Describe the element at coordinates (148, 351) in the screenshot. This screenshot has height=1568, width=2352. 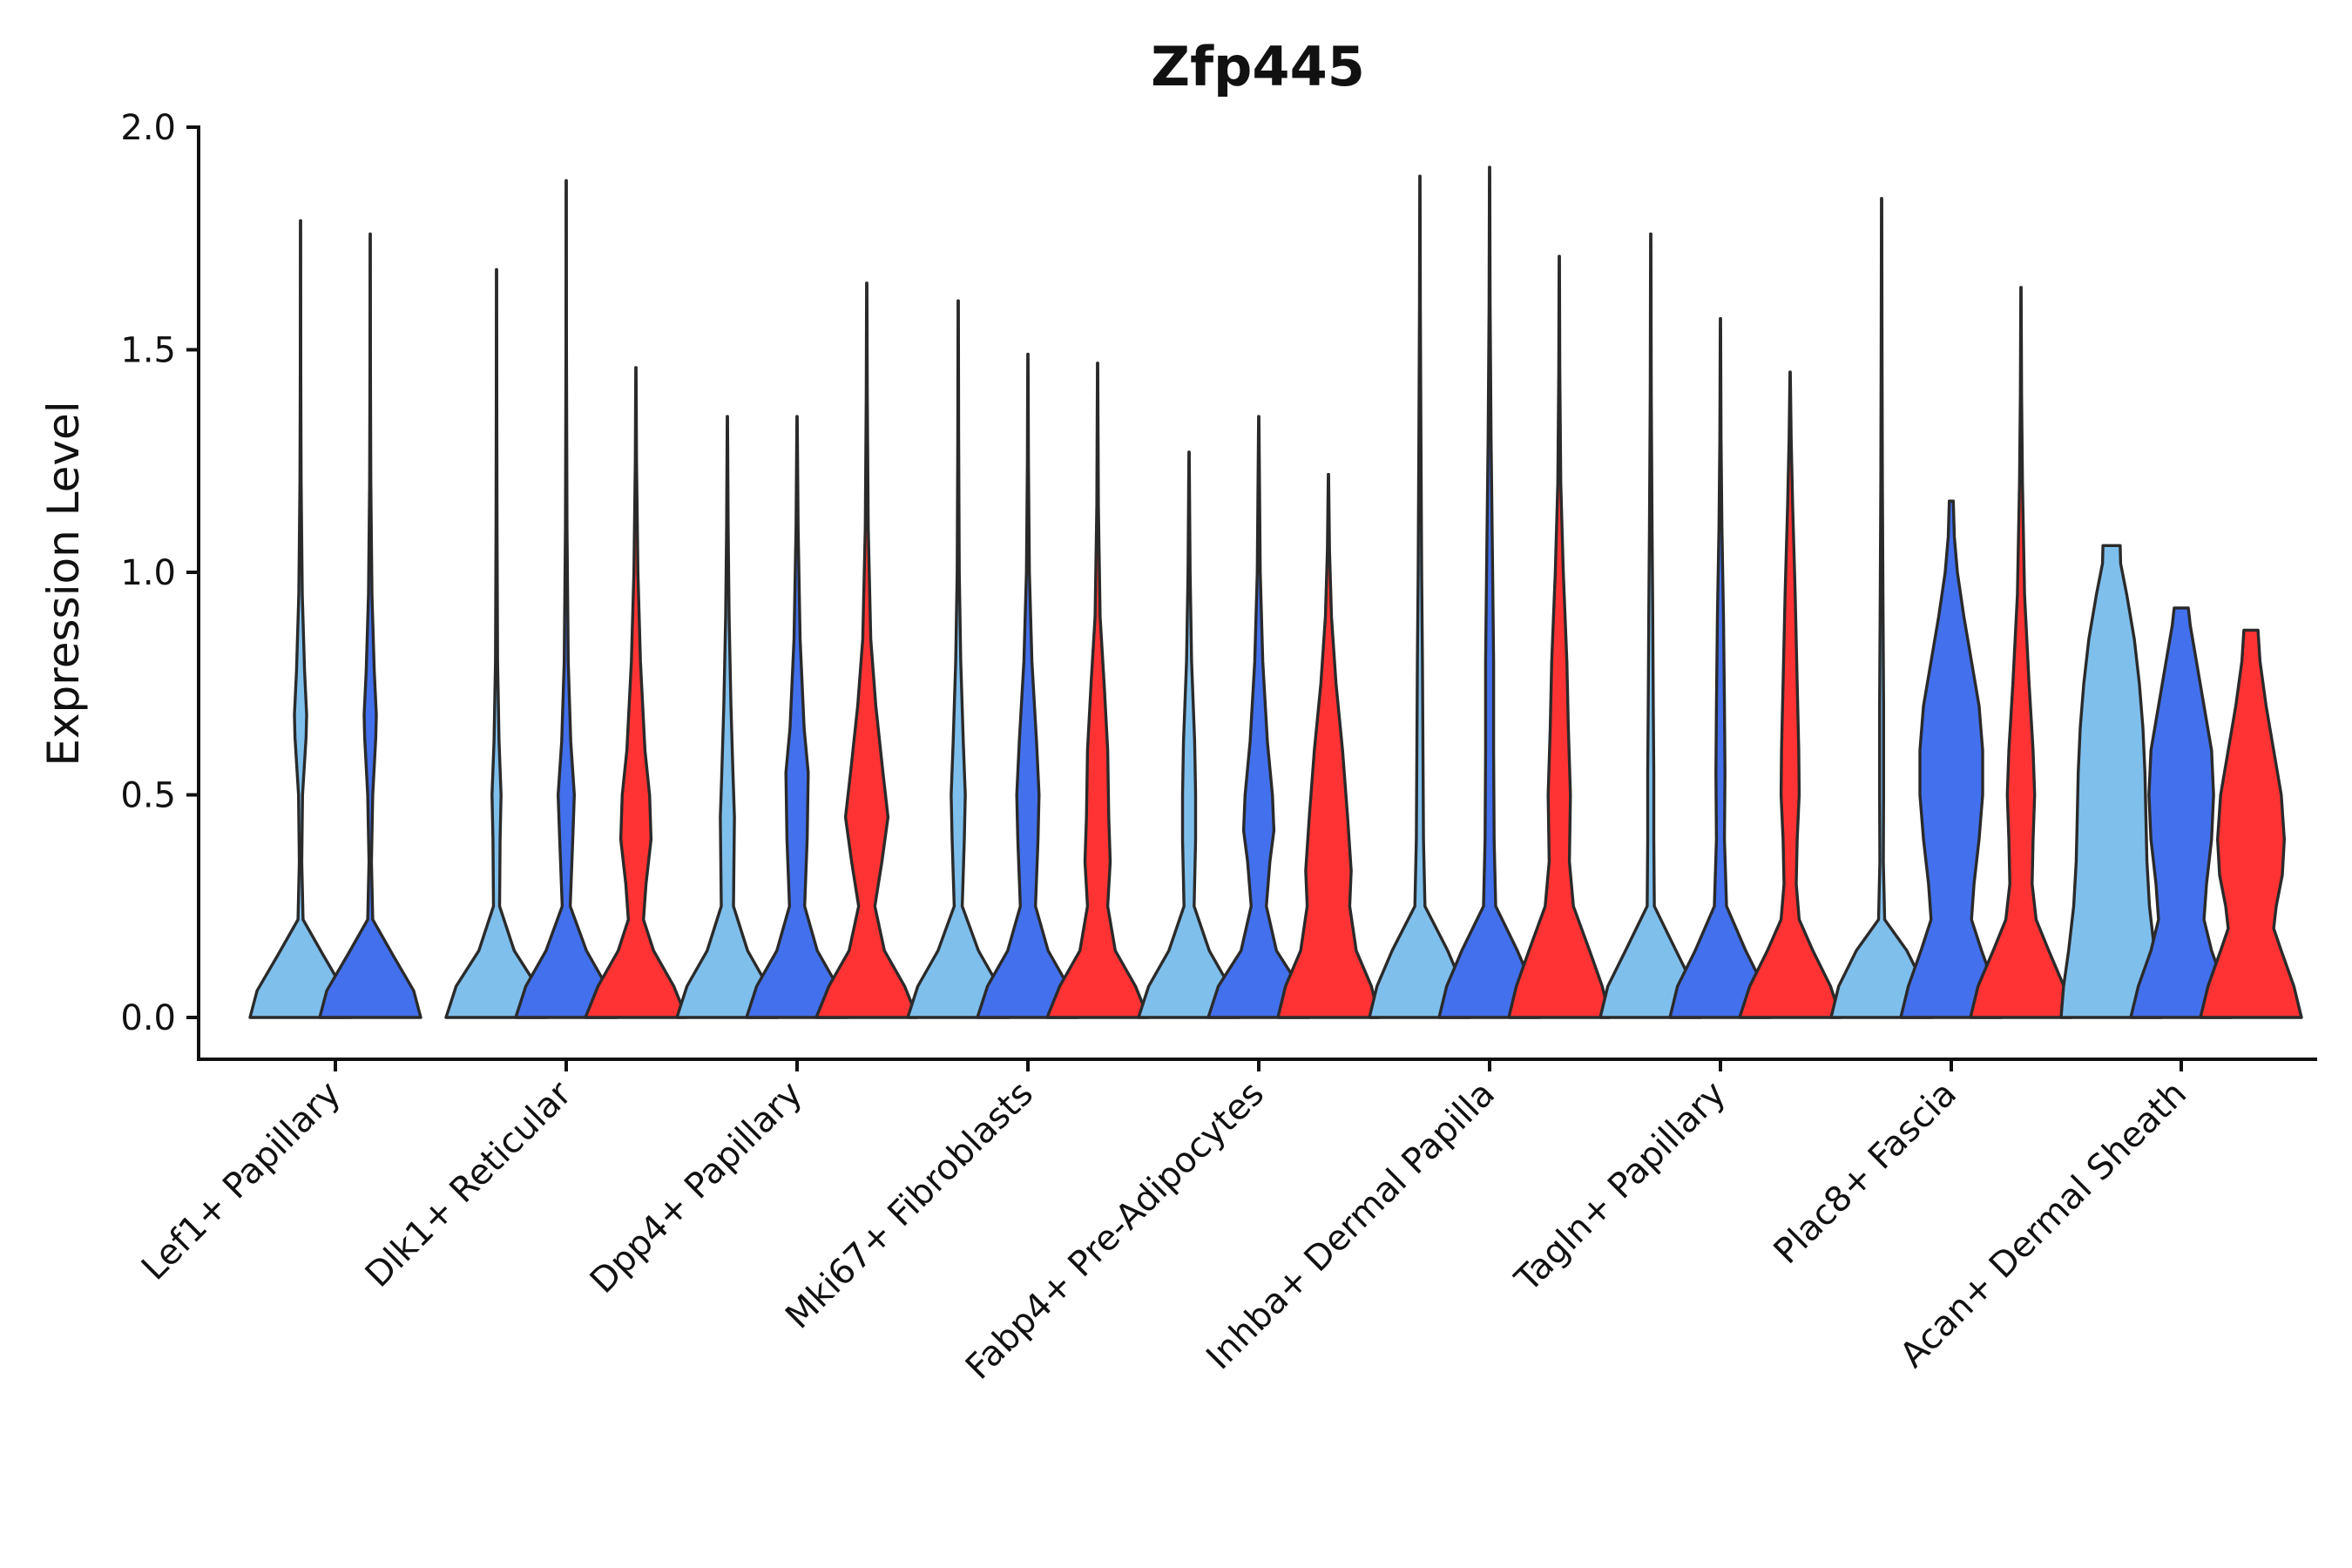
I see `y-tick-label: 1.5` at that location.